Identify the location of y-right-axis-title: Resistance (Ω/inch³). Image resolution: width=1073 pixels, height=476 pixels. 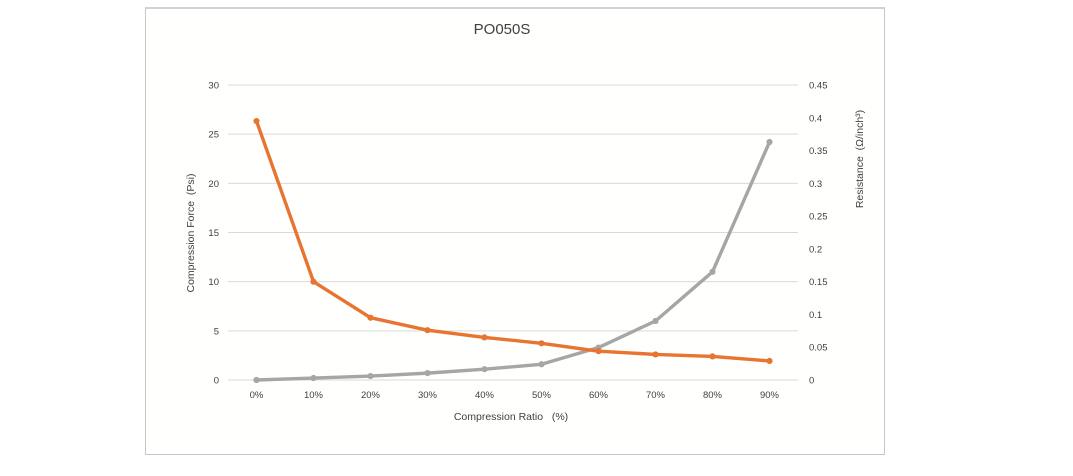
(860, 159).